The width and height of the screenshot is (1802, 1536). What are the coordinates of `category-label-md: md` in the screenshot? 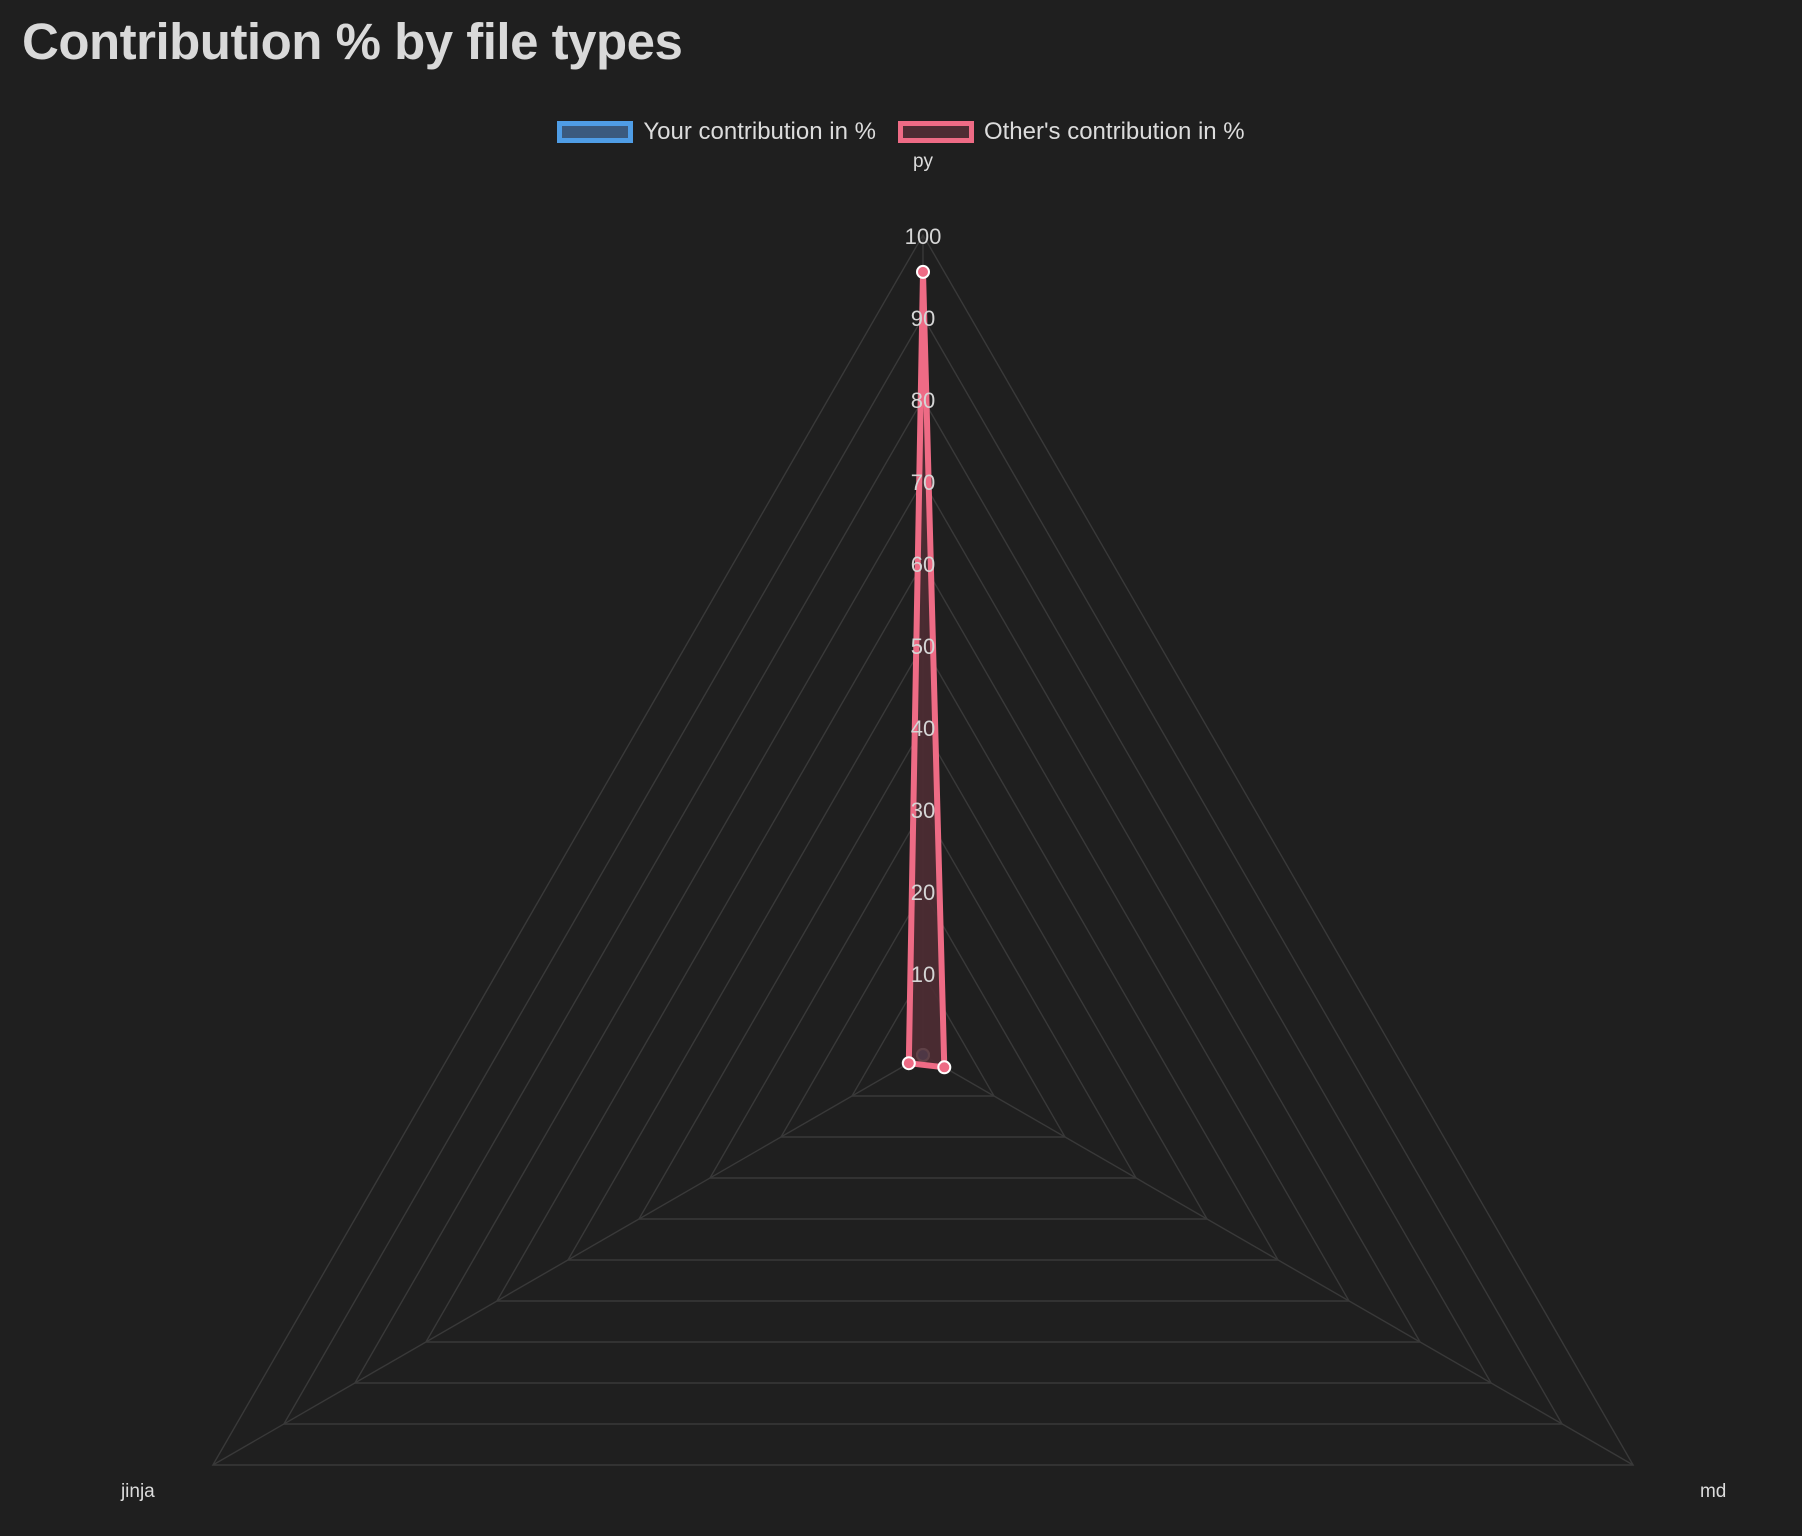 It's located at (1713, 1491).